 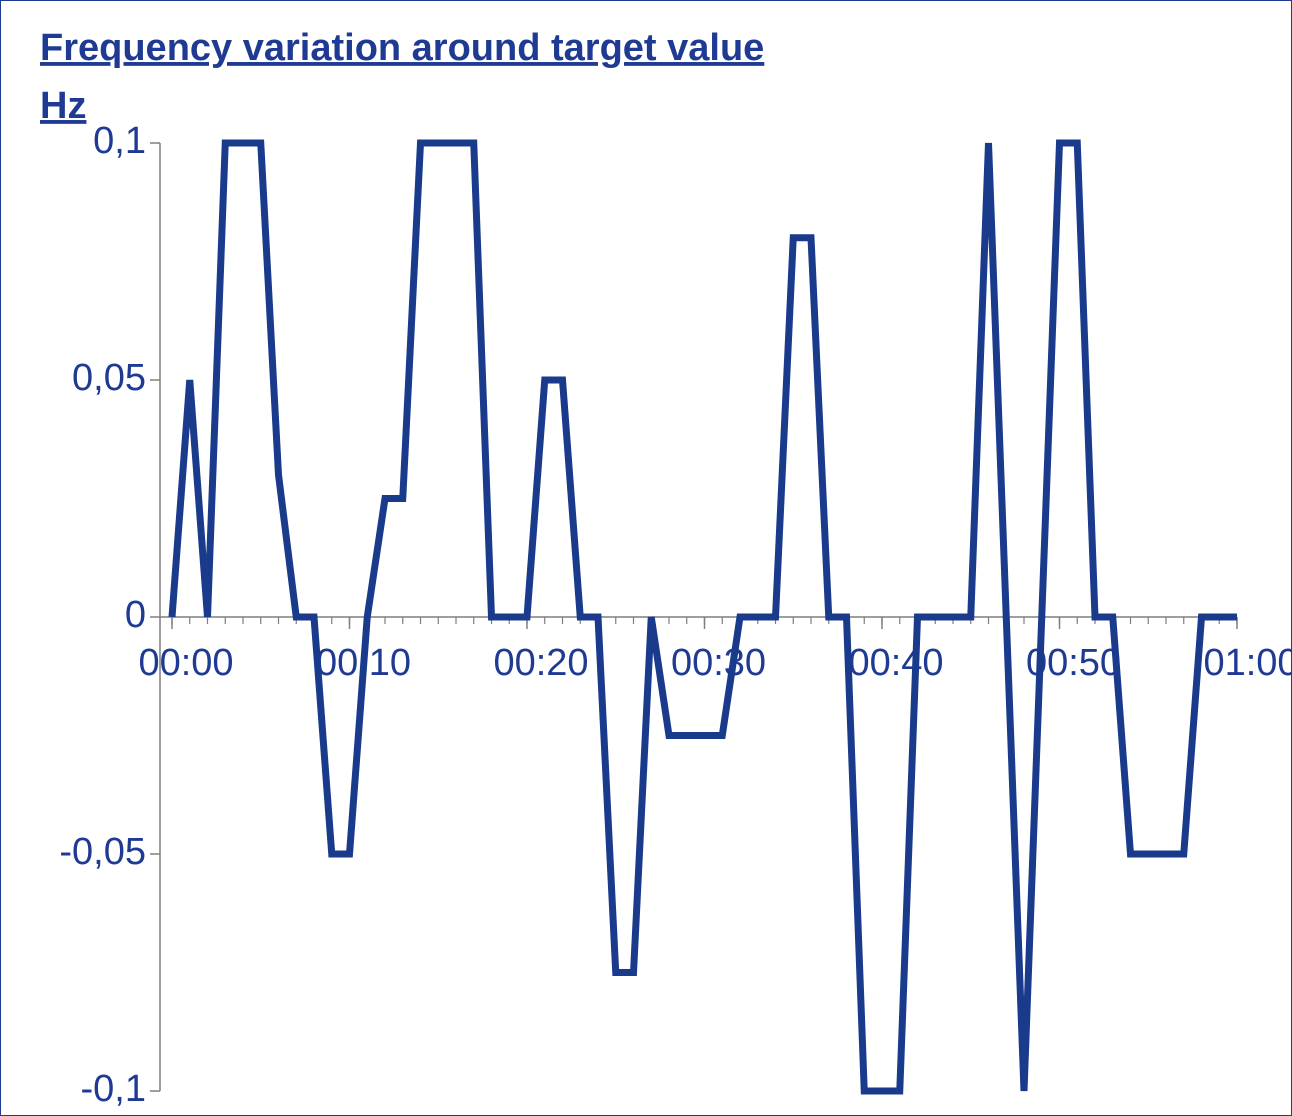 I want to click on x-tick-label: 01:00, so click(x=1247, y=663).